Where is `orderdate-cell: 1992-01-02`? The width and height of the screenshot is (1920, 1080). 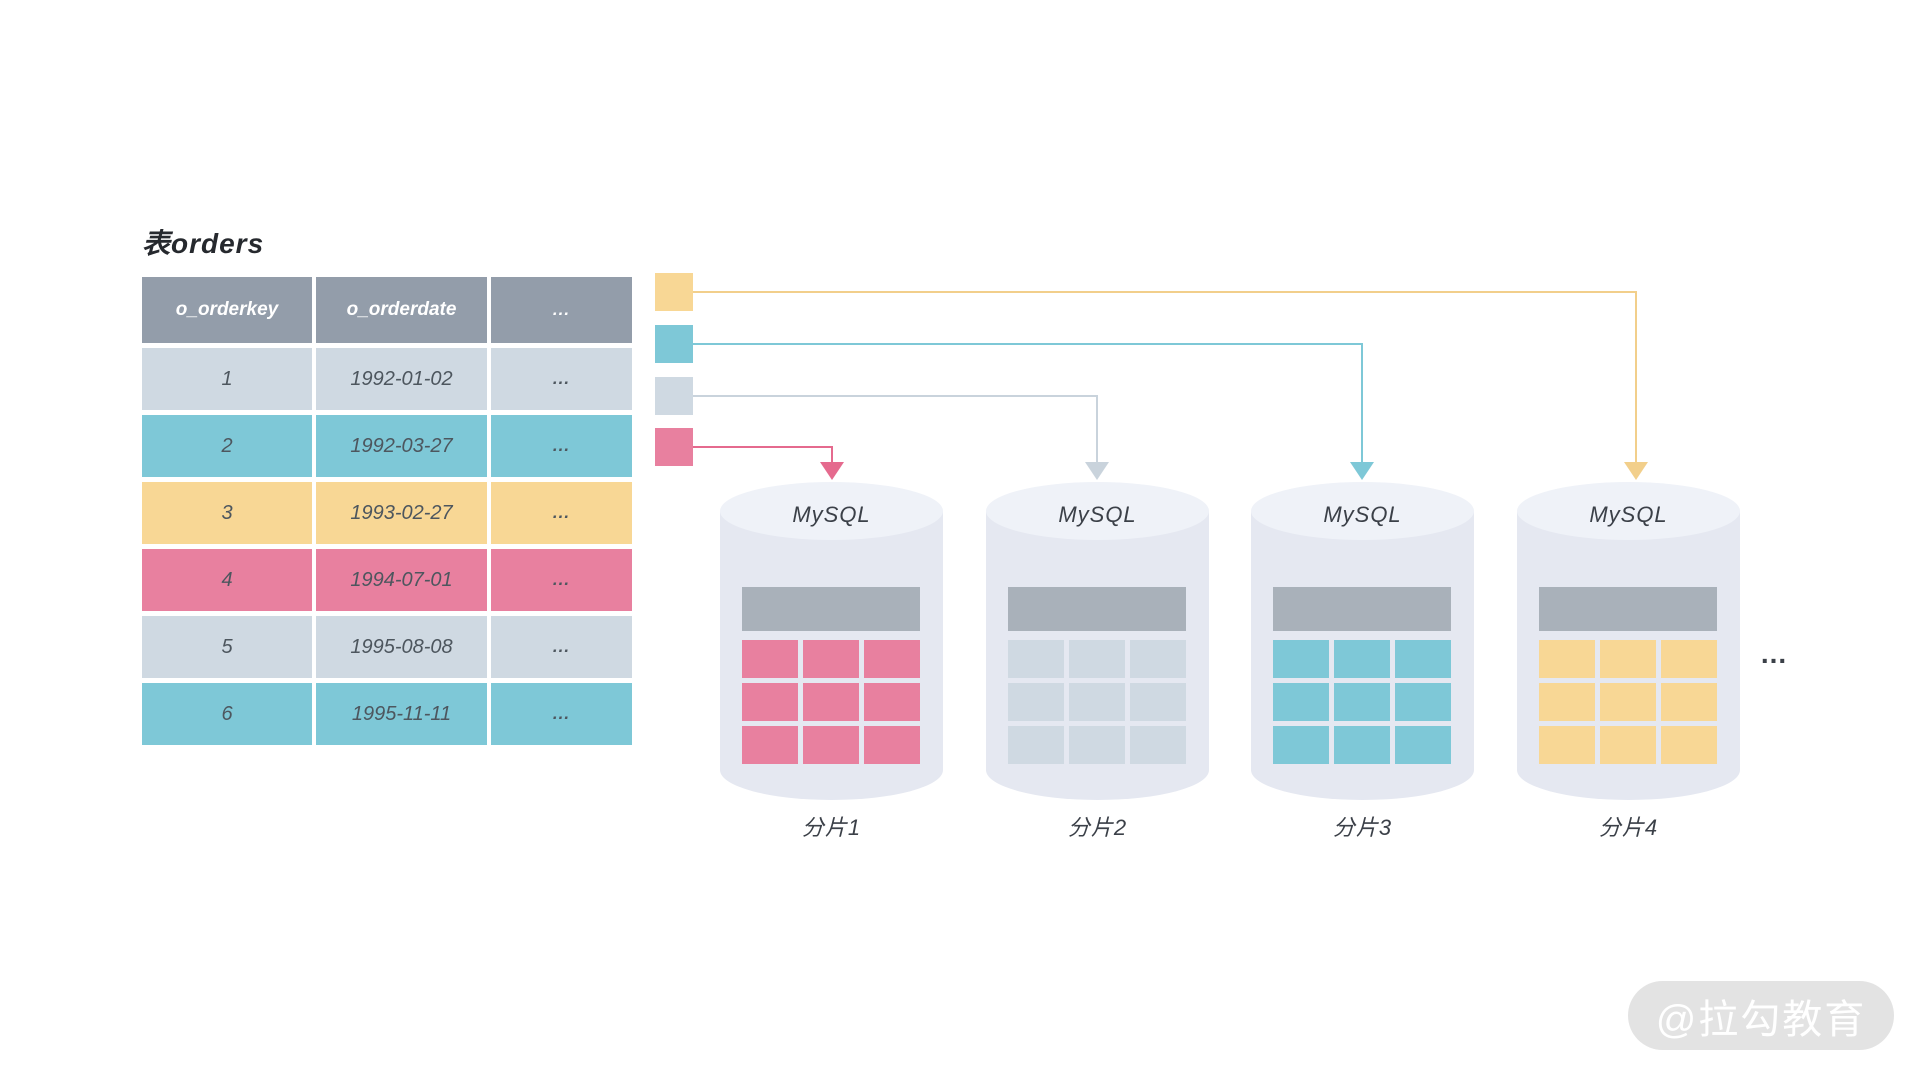
orderdate-cell: 1992-01-02 is located at coordinates (401, 379).